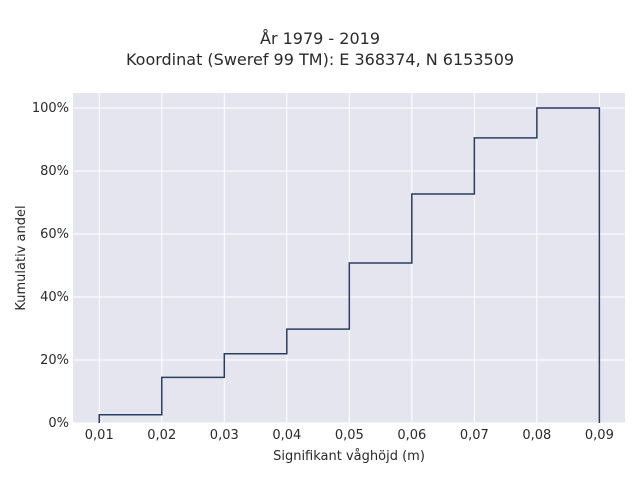 Image resolution: width=640 pixels, height=480 pixels. I want to click on x-tick-label: 0,03, so click(224, 435).